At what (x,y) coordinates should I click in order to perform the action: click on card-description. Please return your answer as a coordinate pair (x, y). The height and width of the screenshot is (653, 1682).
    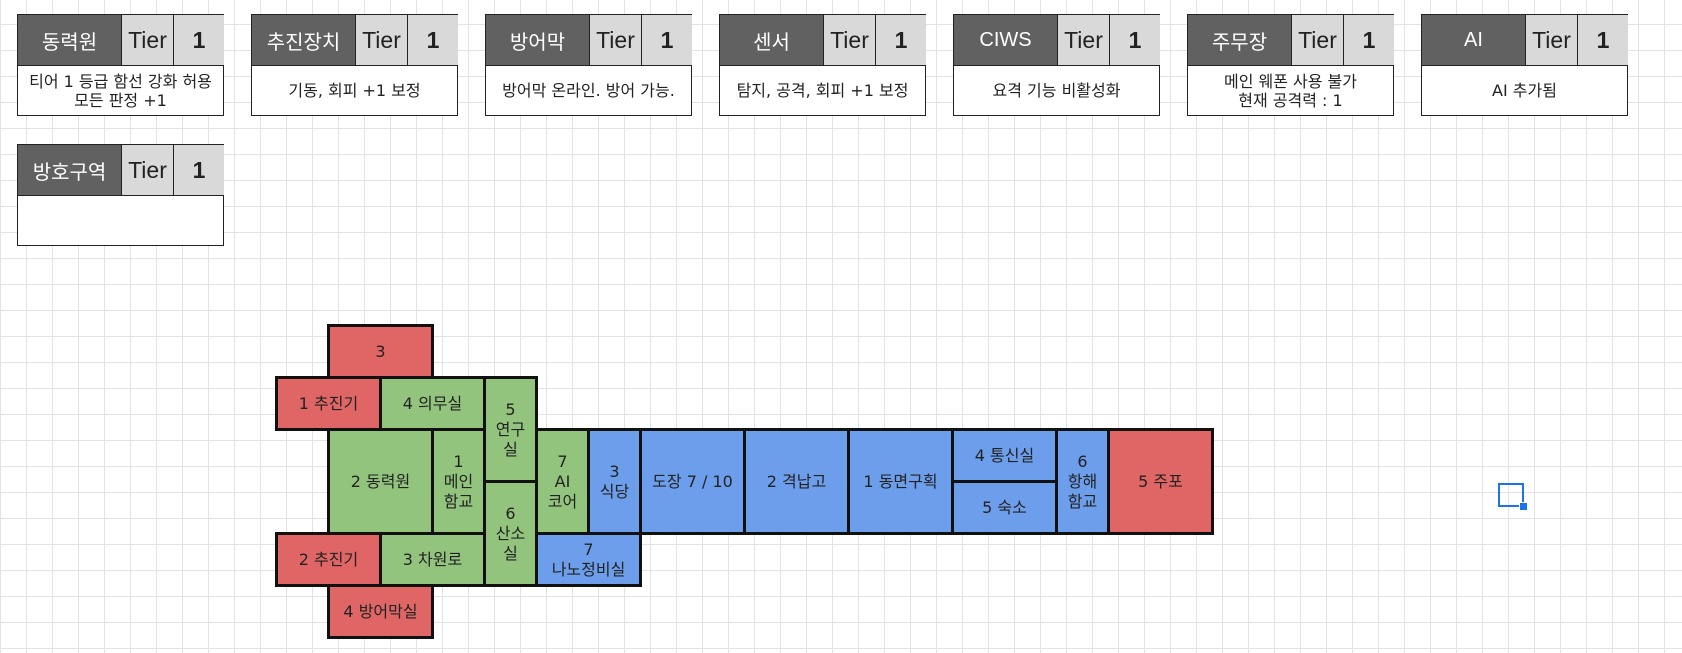
    Looking at the image, I should click on (120, 220).